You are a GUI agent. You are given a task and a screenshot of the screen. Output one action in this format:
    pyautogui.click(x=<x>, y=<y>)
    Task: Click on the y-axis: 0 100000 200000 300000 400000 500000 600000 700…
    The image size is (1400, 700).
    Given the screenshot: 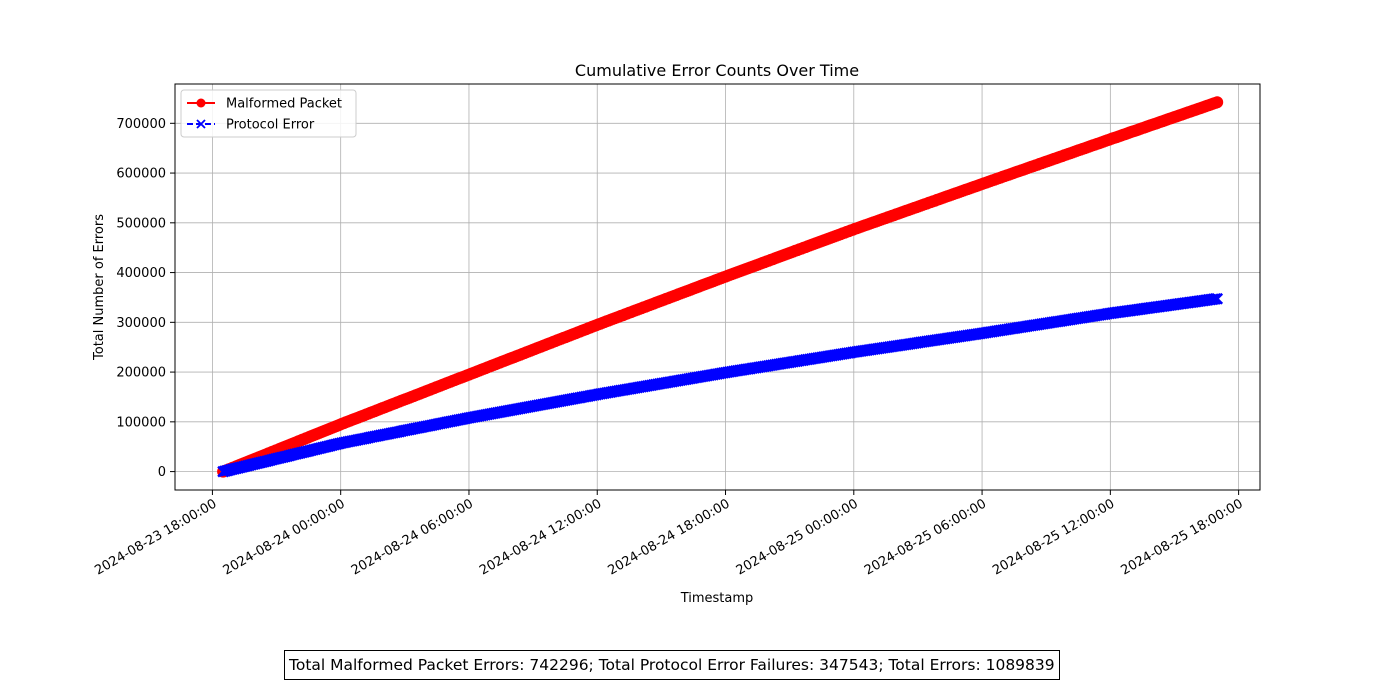 What is the action you would take?
    pyautogui.click(x=145, y=298)
    